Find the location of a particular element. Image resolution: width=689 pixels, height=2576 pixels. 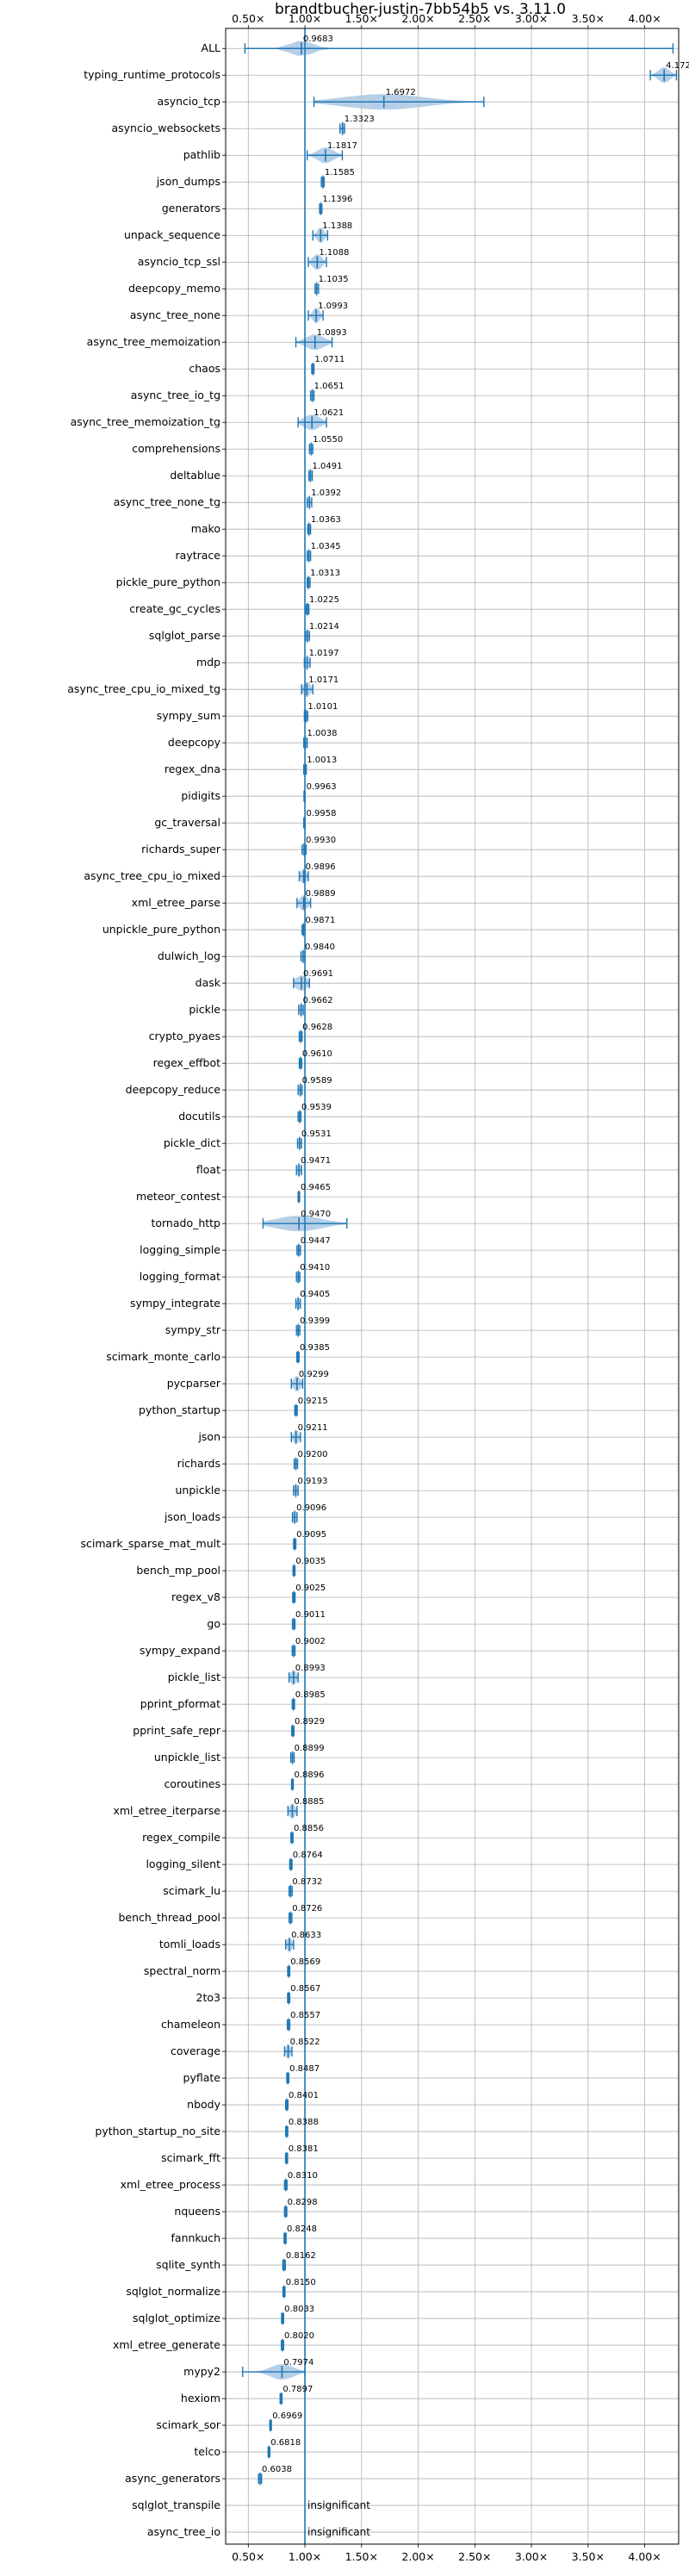

value-label: 1.0711 is located at coordinates (329, 359).